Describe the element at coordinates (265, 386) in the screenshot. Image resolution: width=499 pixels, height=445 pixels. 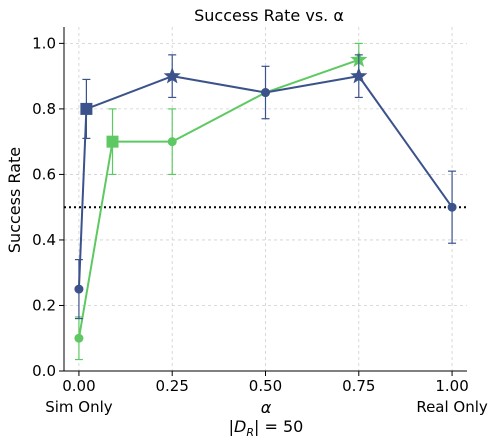
I see `x-tick-label: 0.50` at that location.